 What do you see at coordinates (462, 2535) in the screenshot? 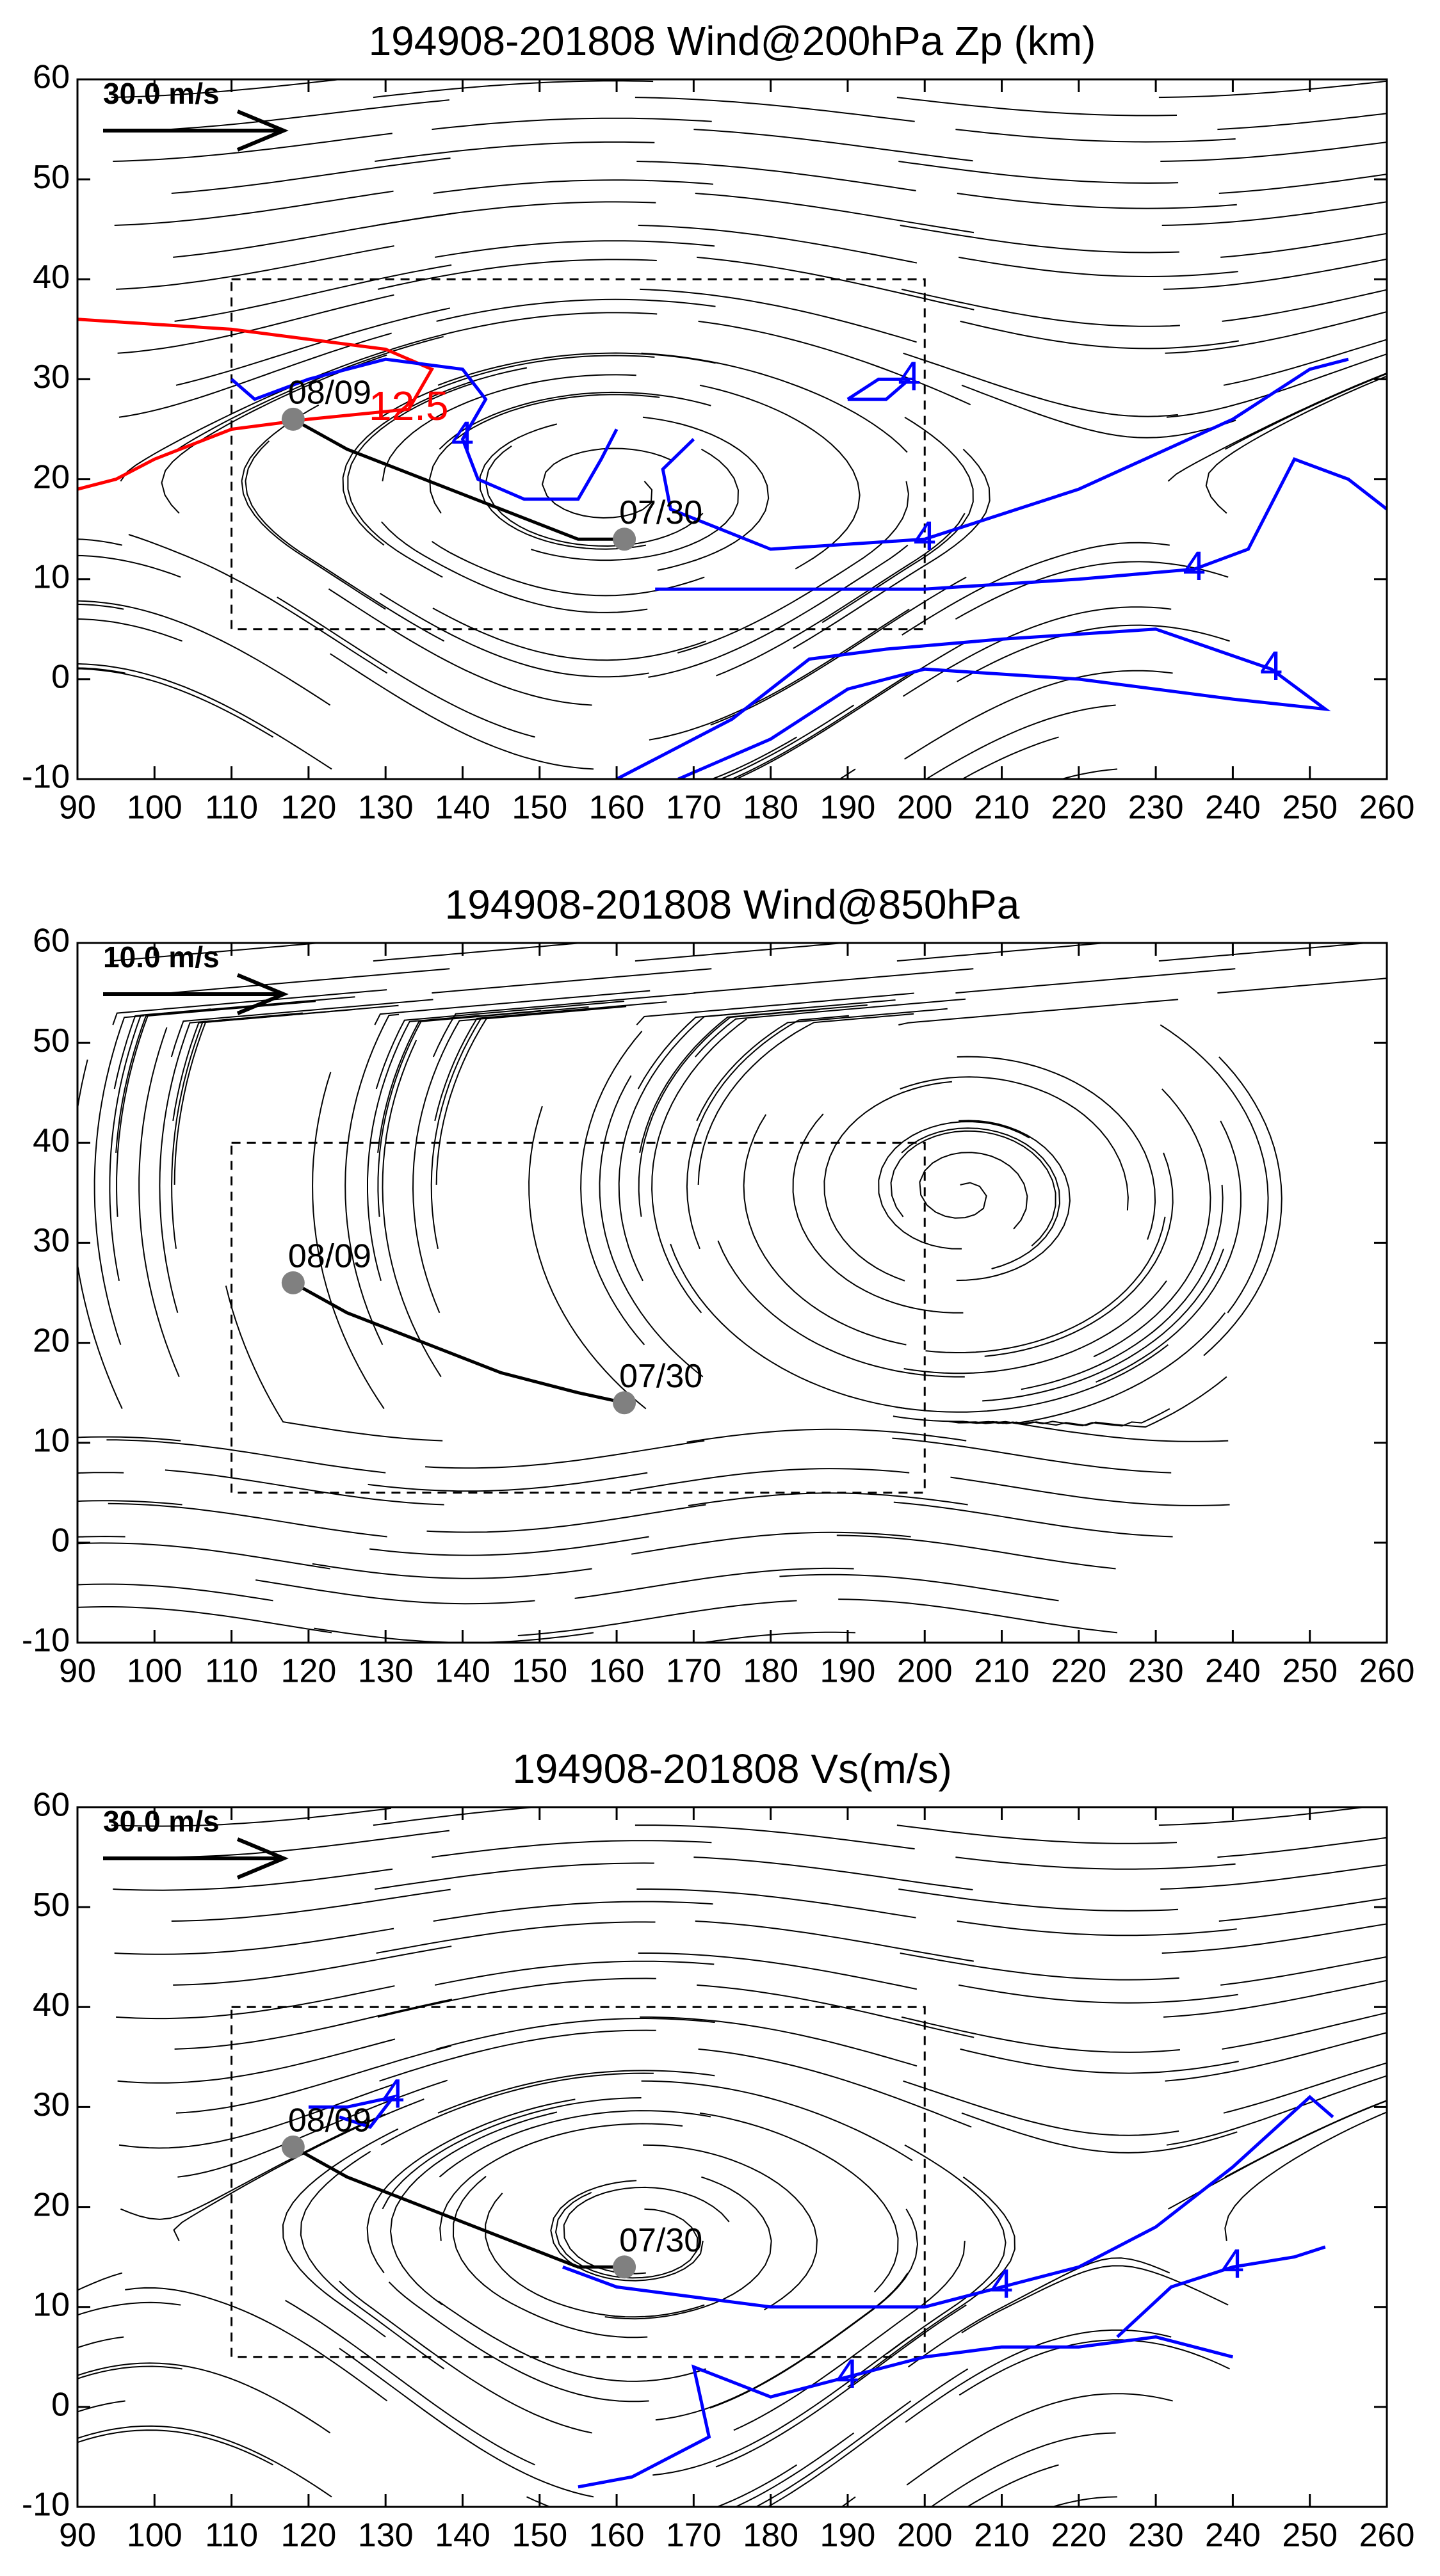
I see `x-tick-label: 140` at bounding box center [462, 2535].